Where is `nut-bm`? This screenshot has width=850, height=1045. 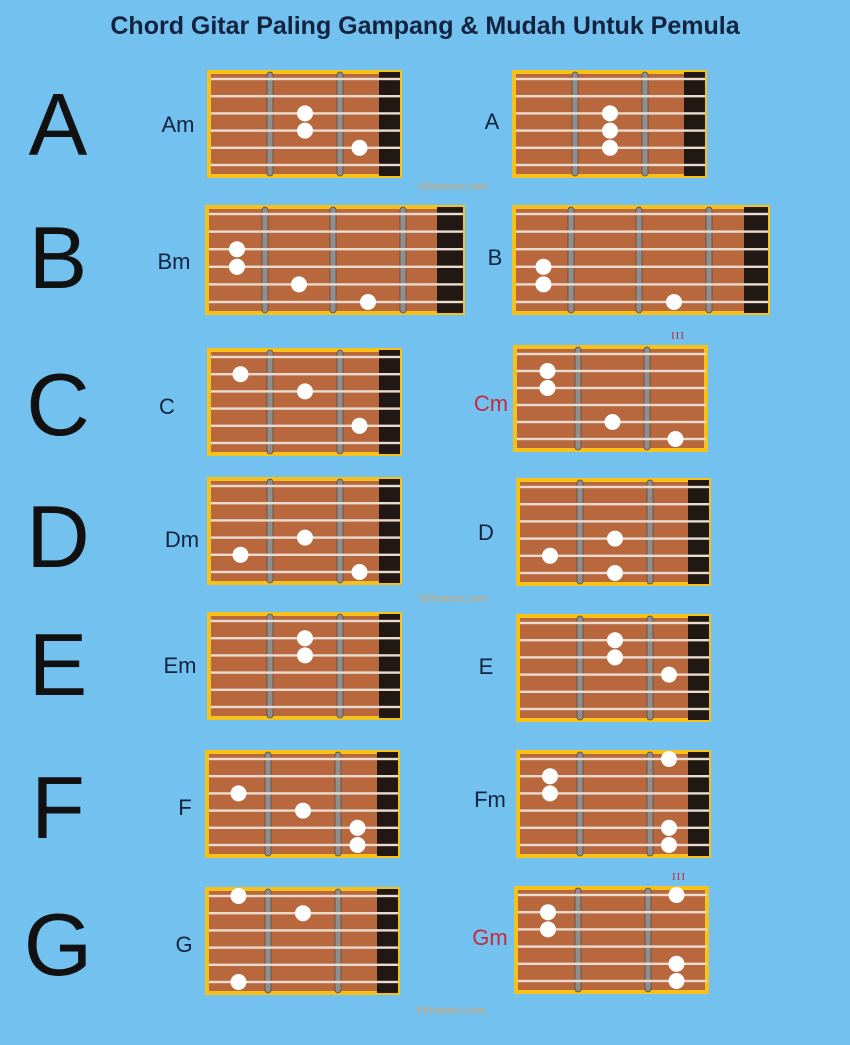 nut-bm is located at coordinates (450, 260).